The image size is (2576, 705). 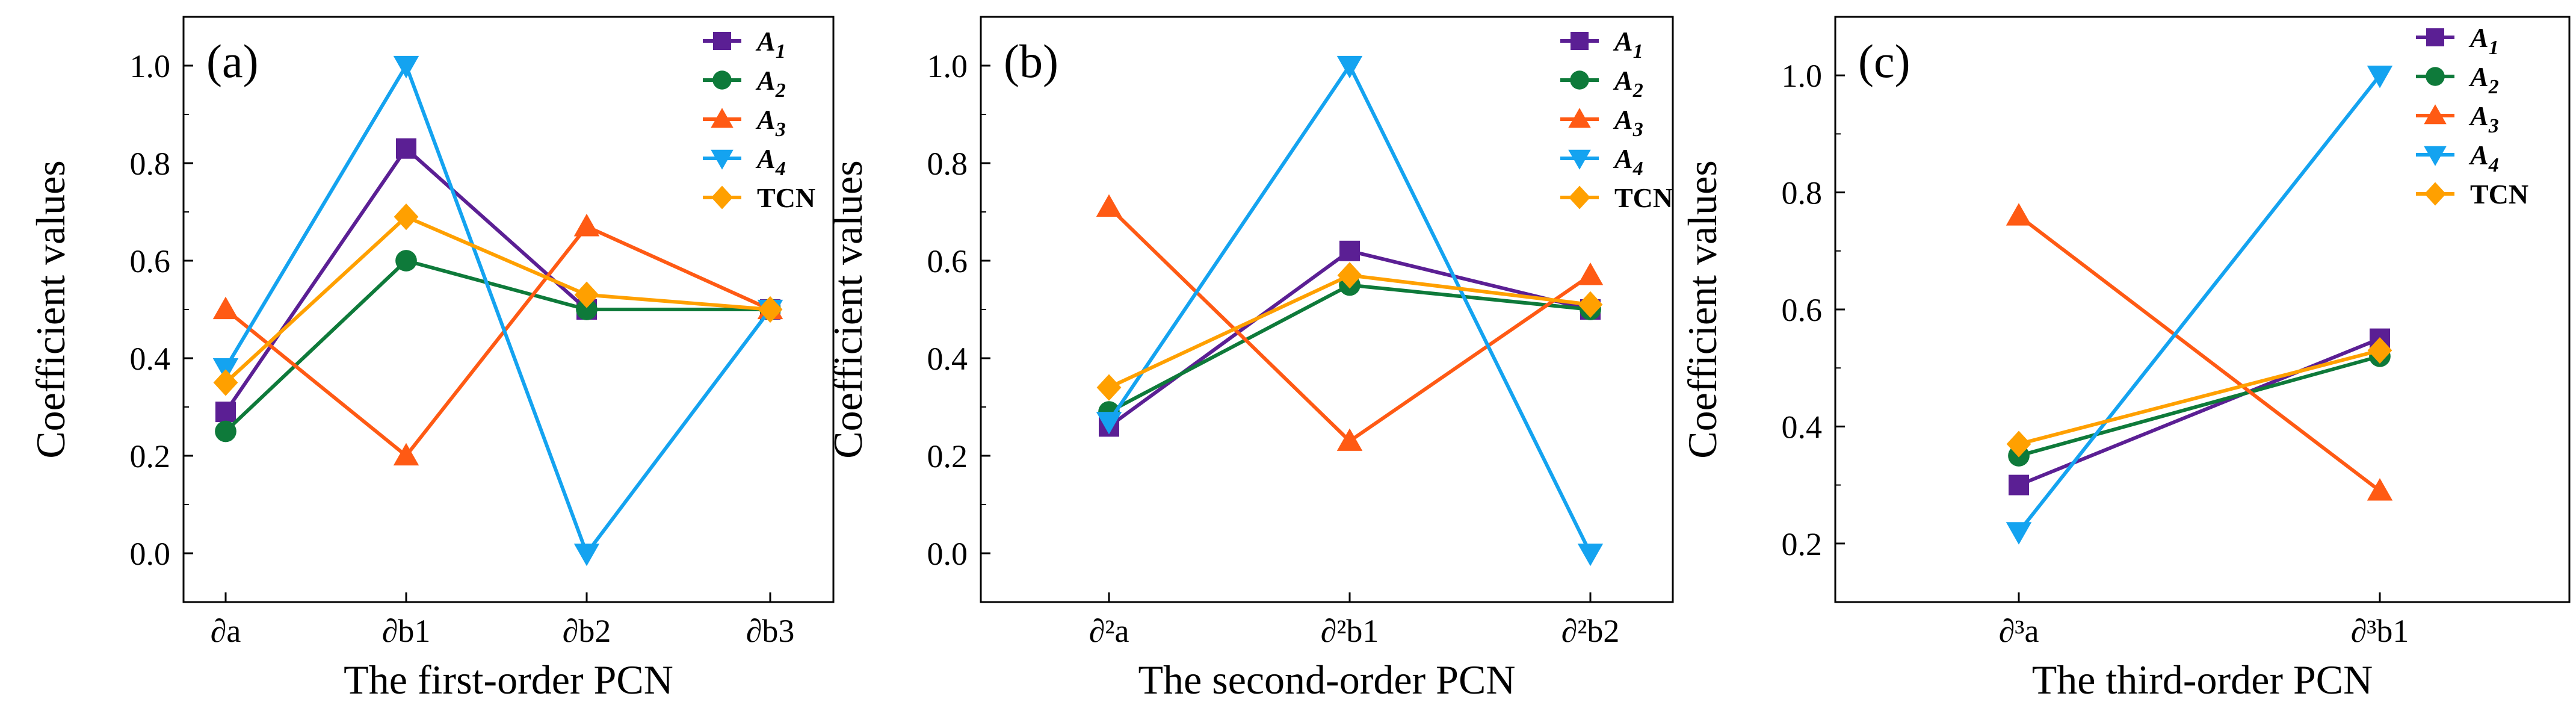 What do you see at coordinates (1590, 631) in the screenshot?
I see `x-tick-label: ∂²b2` at bounding box center [1590, 631].